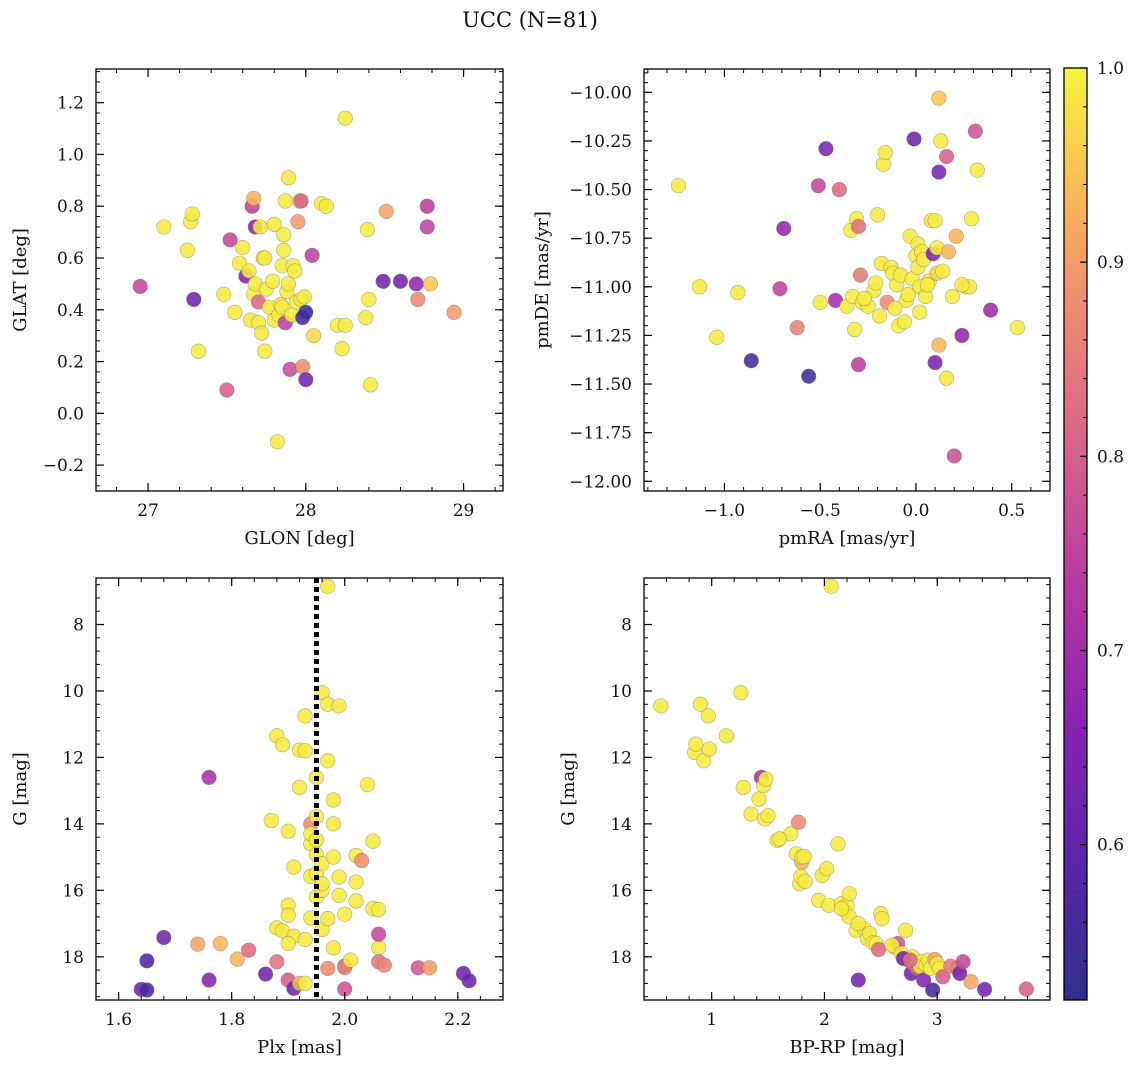 The height and width of the screenshot is (1068, 1136). Describe the element at coordinates (1110, 263) in the screenshot. I see `colorbar-tick-label: 0.9` at that location.